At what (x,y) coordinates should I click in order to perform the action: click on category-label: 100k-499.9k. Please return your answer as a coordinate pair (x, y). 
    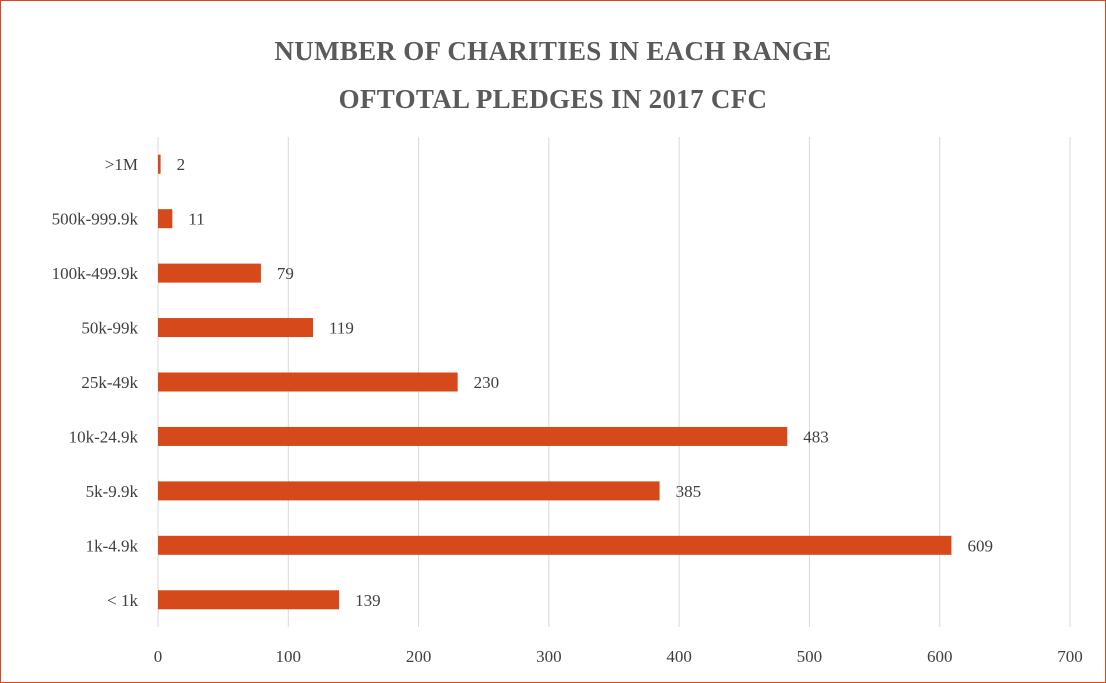
    Looking at the image, I should click on (95, 273).